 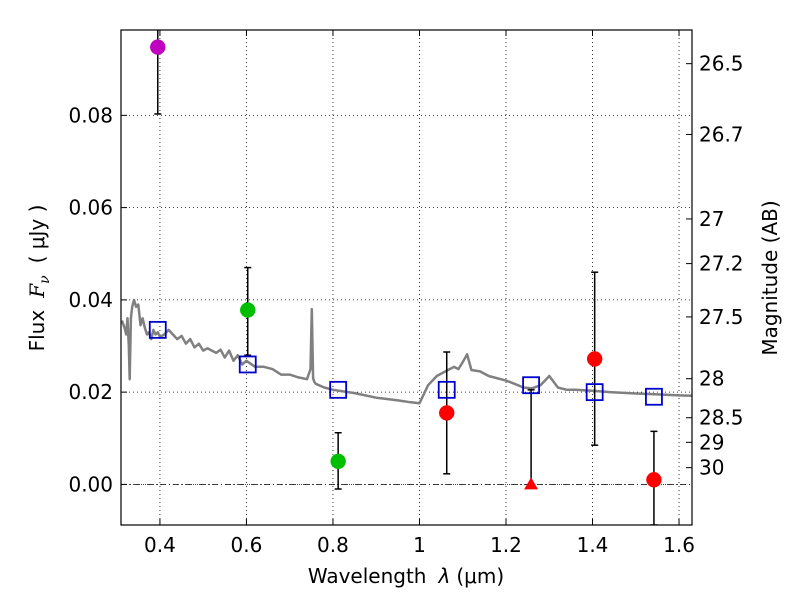 What do you see at coordinates (506, 545) in the screenshot?
I see `x-tick-label: 1.2` at bounding box center [506, 545].